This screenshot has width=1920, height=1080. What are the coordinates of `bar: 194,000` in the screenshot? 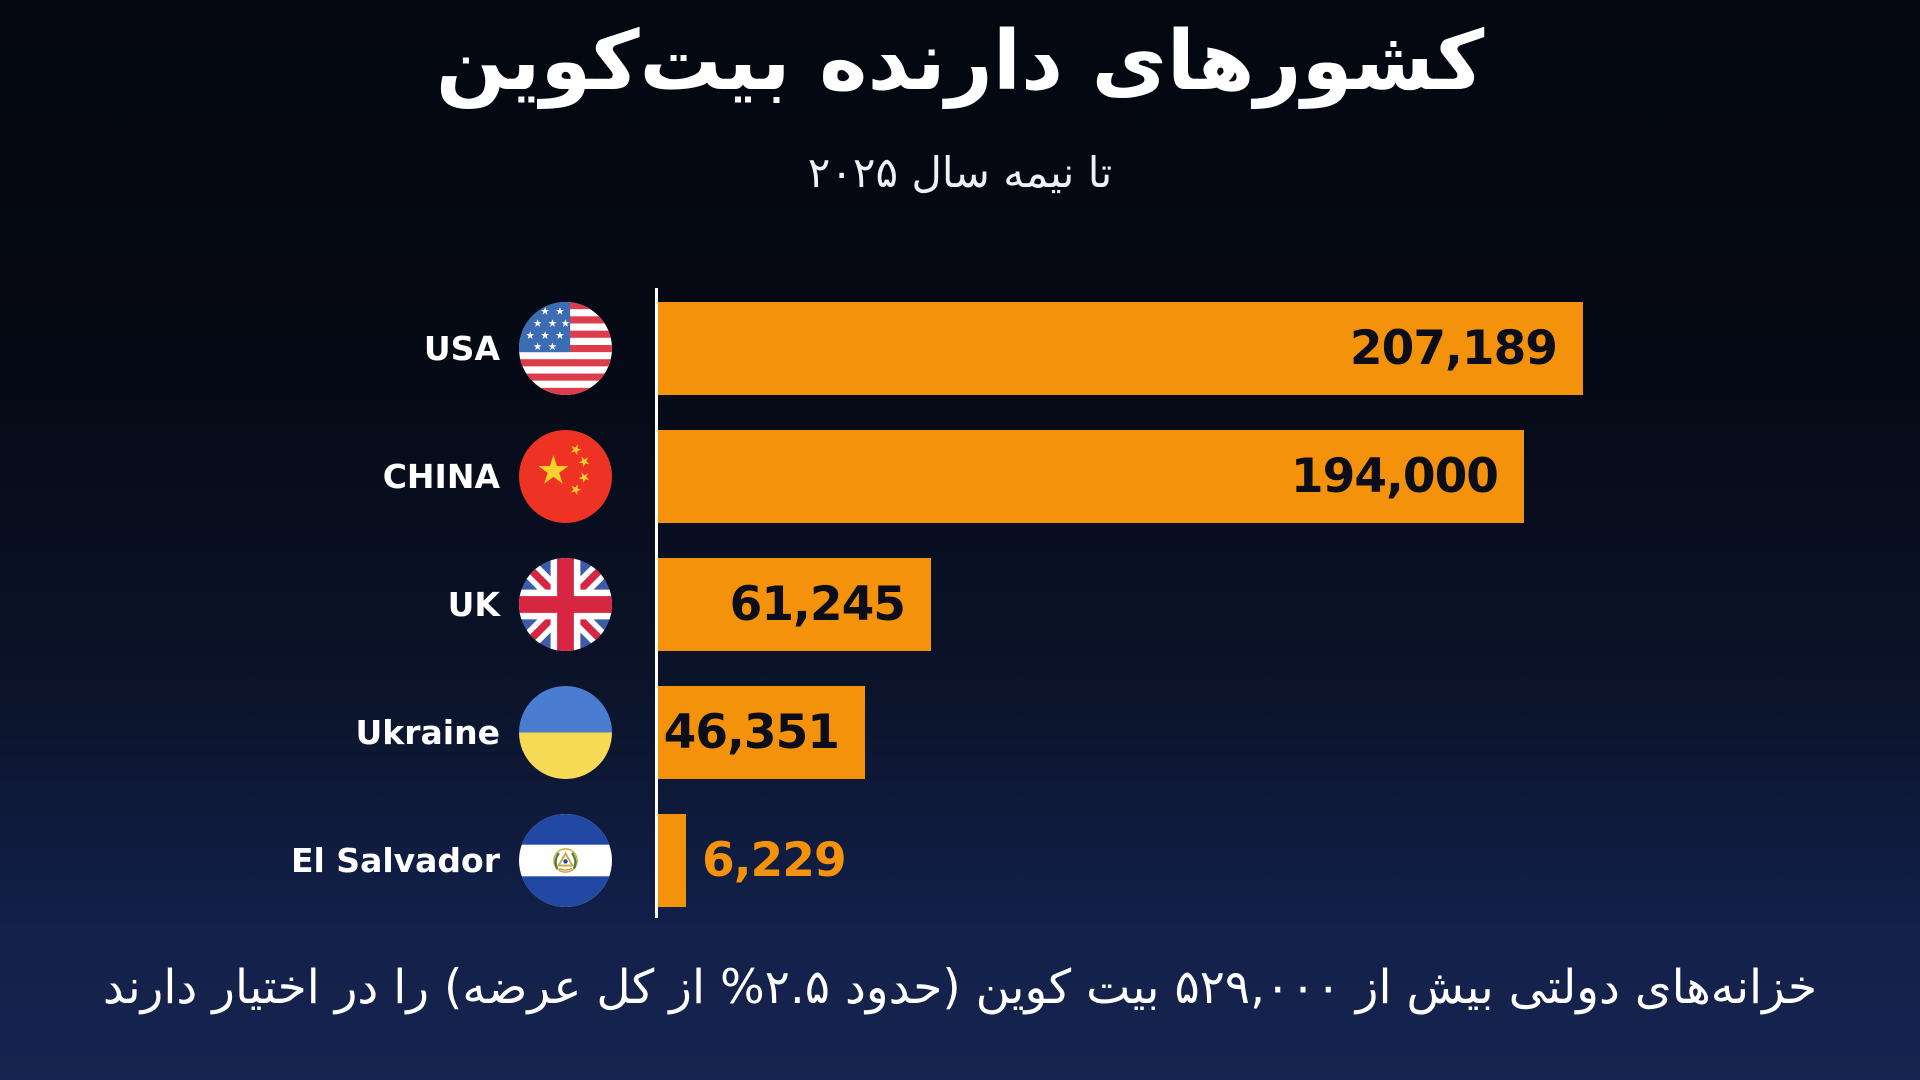 It's located at (1091, 476).